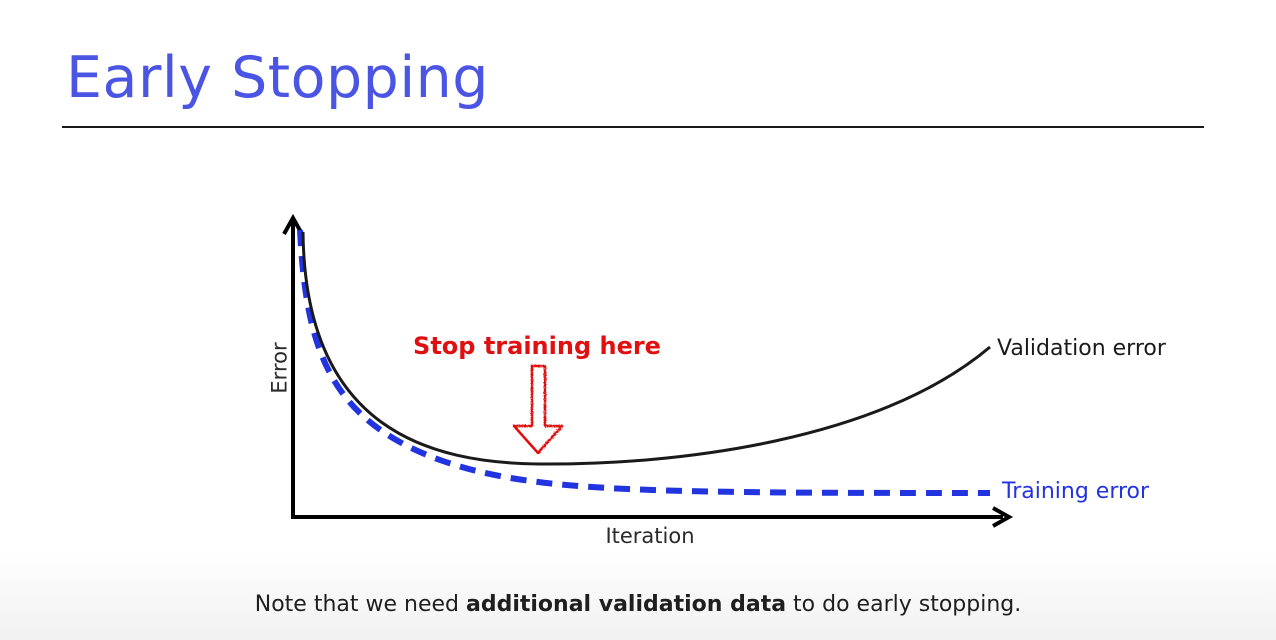 This screenshot has width=1276, height=640. What do you see at coordinates (904, 604) in the screenshot?
I see `footnote-suffix: to do early stopping.` at bounding box center [904, 604].